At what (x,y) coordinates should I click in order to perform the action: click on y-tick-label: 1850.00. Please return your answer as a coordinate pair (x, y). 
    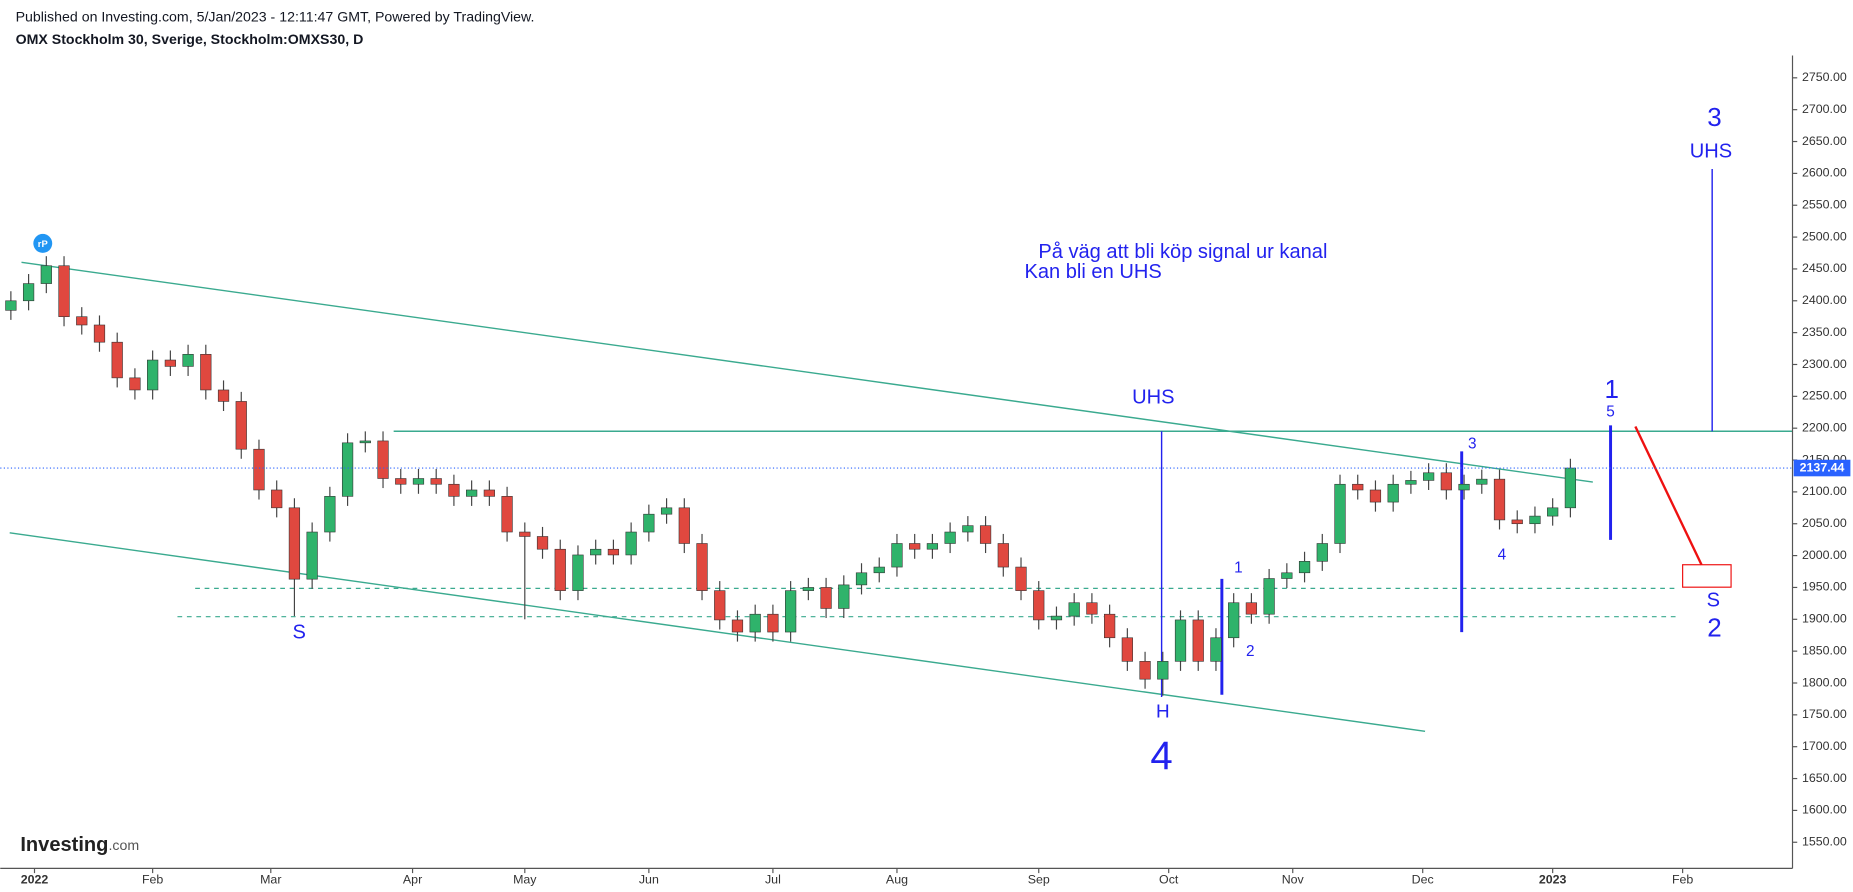
    Looking at the image, I should click on (1824, 650).